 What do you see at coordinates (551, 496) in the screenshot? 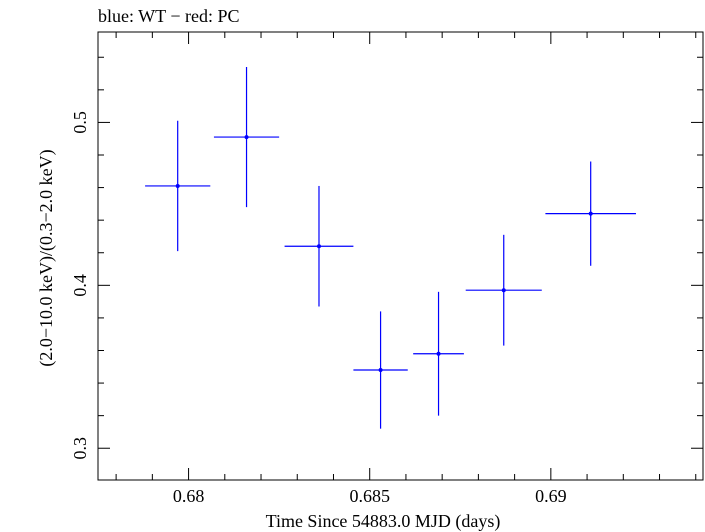
I see `x-tick-label: 0.69` at bounding box center [551, 496].